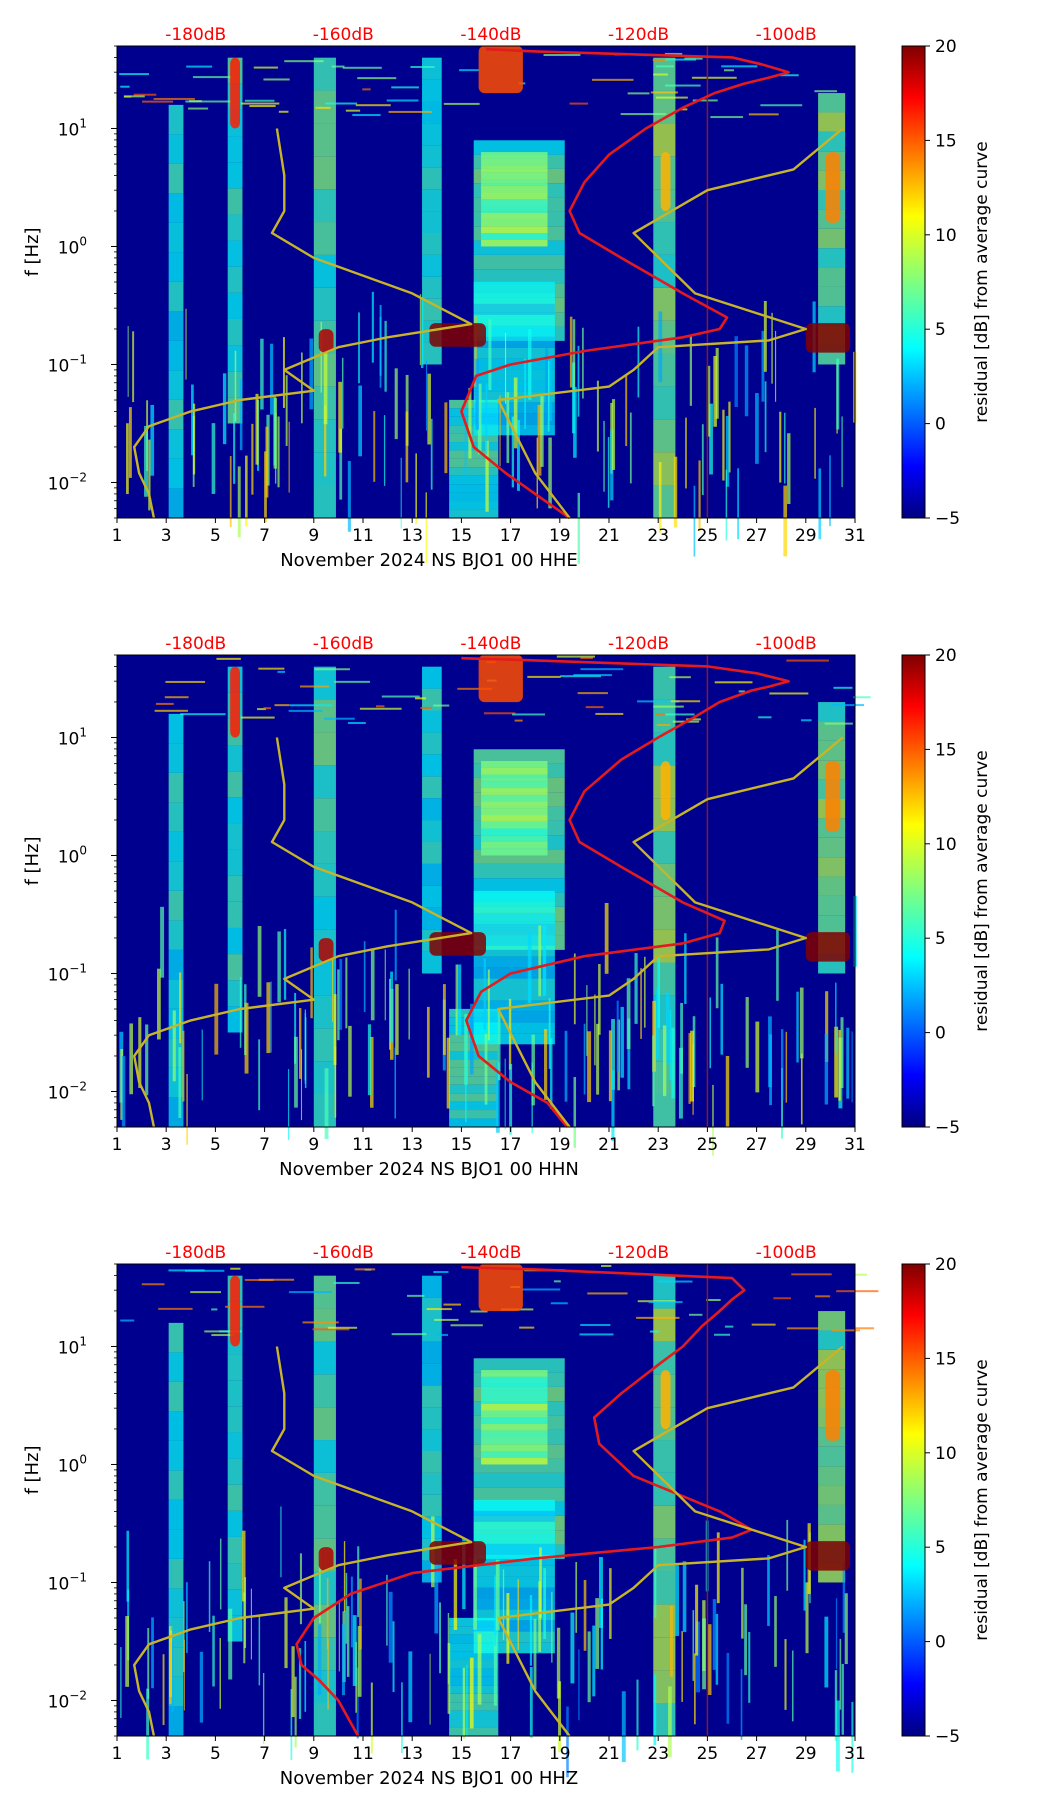 This screenshot has height=1806, width=1052. What do you see at coordinates (72, 1346) in the screenshot?
I see `y-tick-label: 101` at bounding box center [72, 1346].